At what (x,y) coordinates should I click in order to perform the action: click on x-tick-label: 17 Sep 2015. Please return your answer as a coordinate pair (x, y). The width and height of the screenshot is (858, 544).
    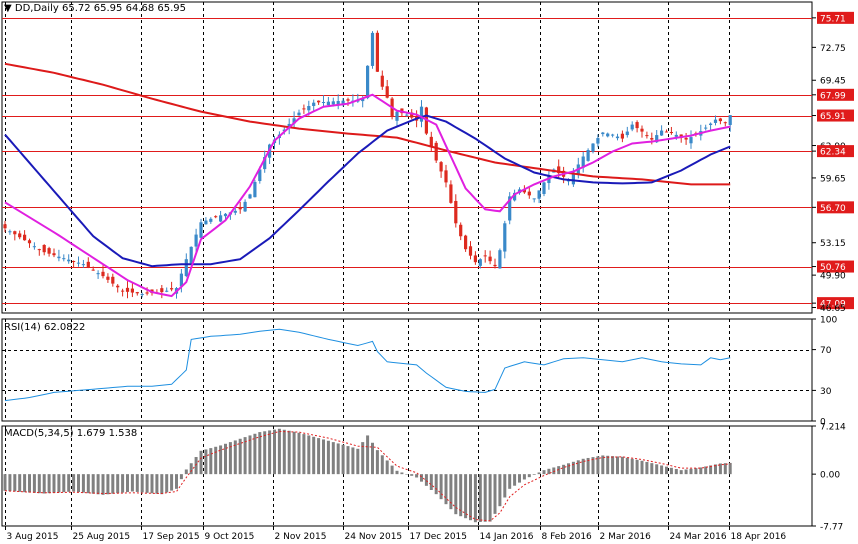
    Looking at the image, I should click on (171, 537).